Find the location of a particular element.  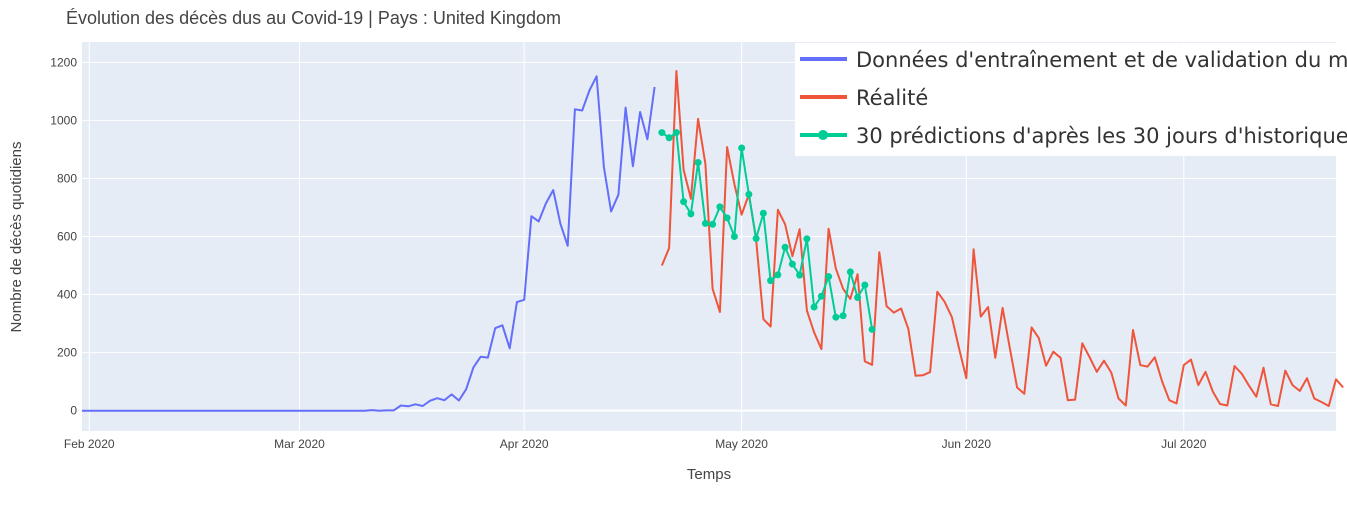

x-tick-label: Jun 2020 is located at coordinates (967, 444).